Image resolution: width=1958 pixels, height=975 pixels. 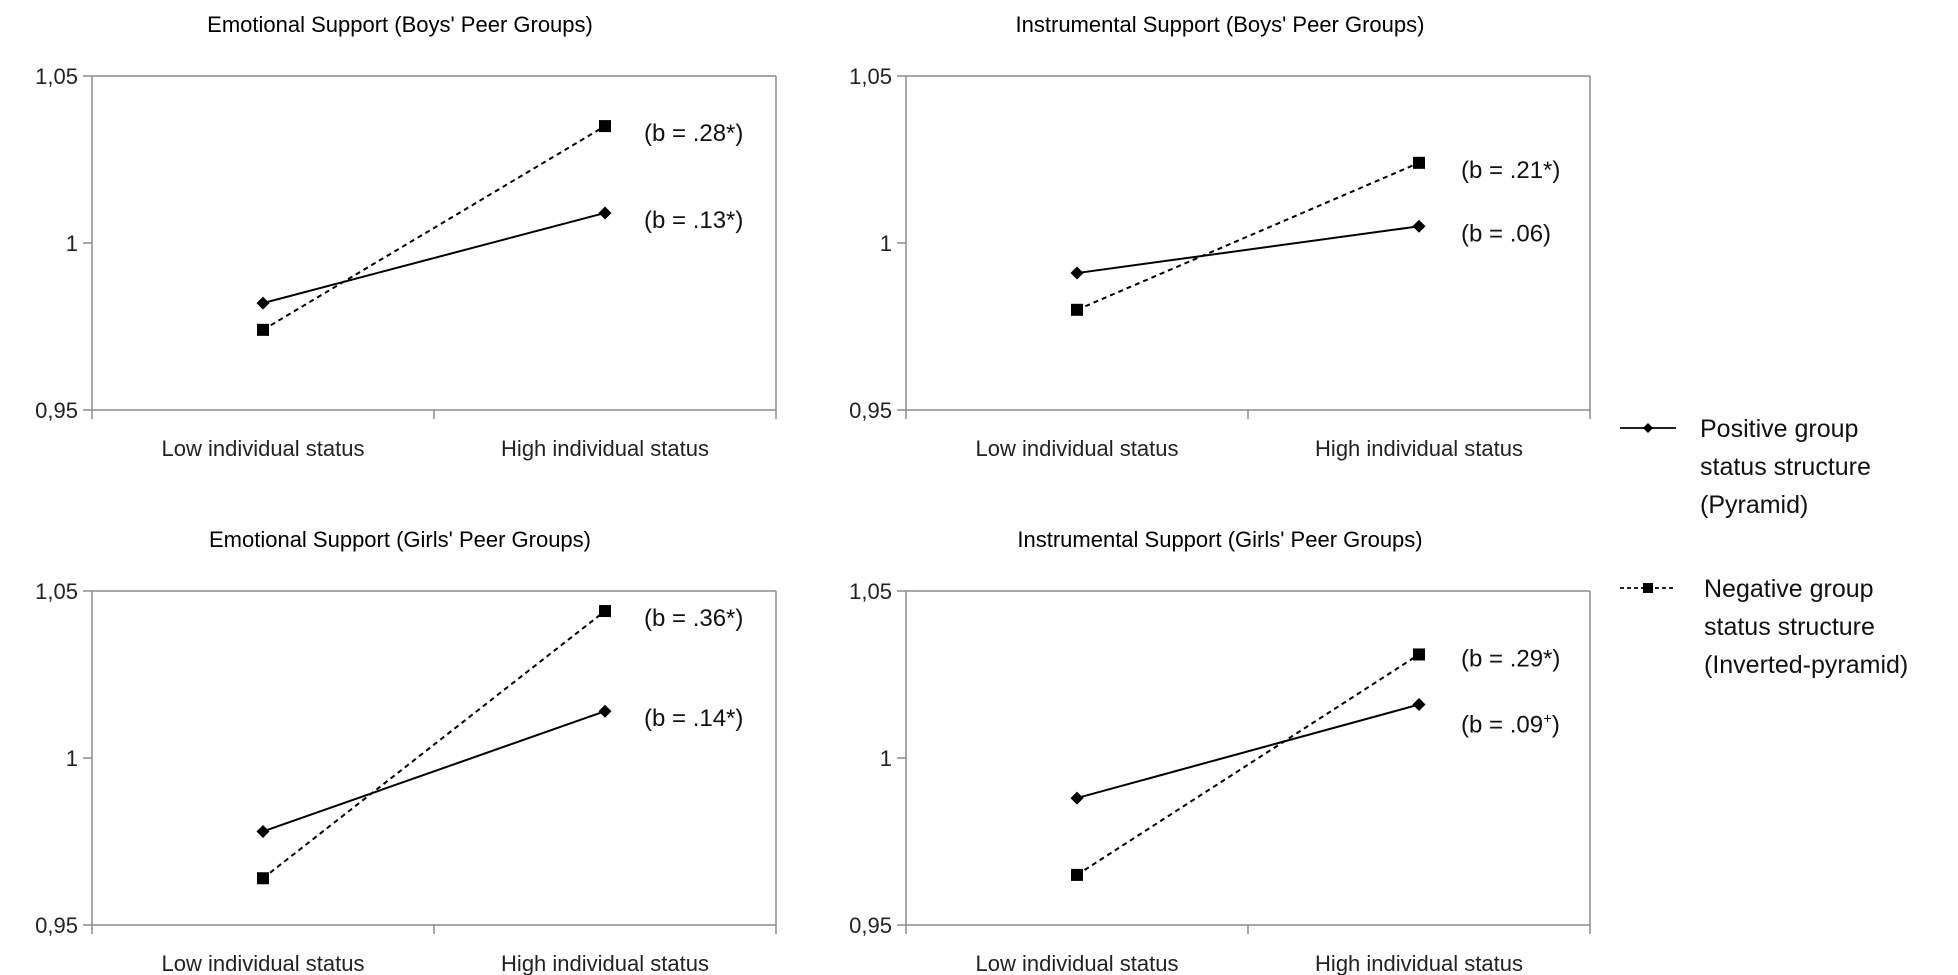 I want to click on slope-annotation: (b = .28*), so click(x=693, y=133).